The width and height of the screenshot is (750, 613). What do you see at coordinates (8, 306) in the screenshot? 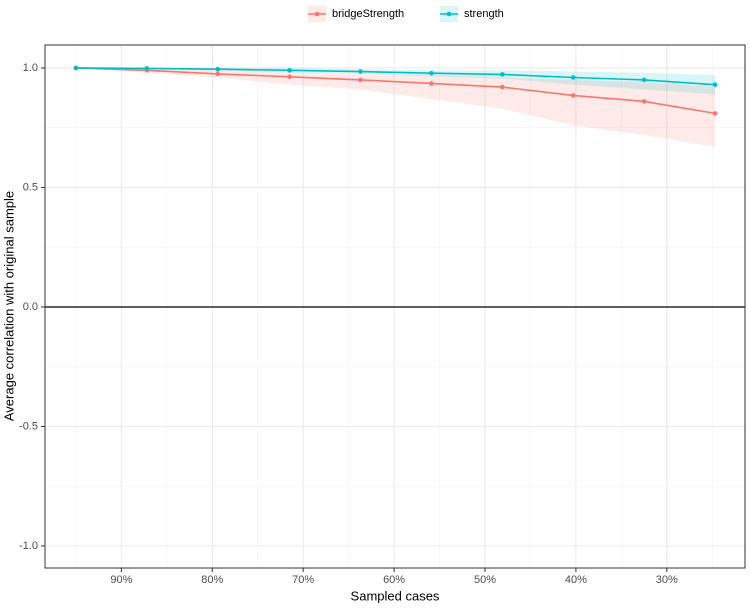
I see `y-axis-title: Average correlation with original sample` at bounding box center [8, 306].